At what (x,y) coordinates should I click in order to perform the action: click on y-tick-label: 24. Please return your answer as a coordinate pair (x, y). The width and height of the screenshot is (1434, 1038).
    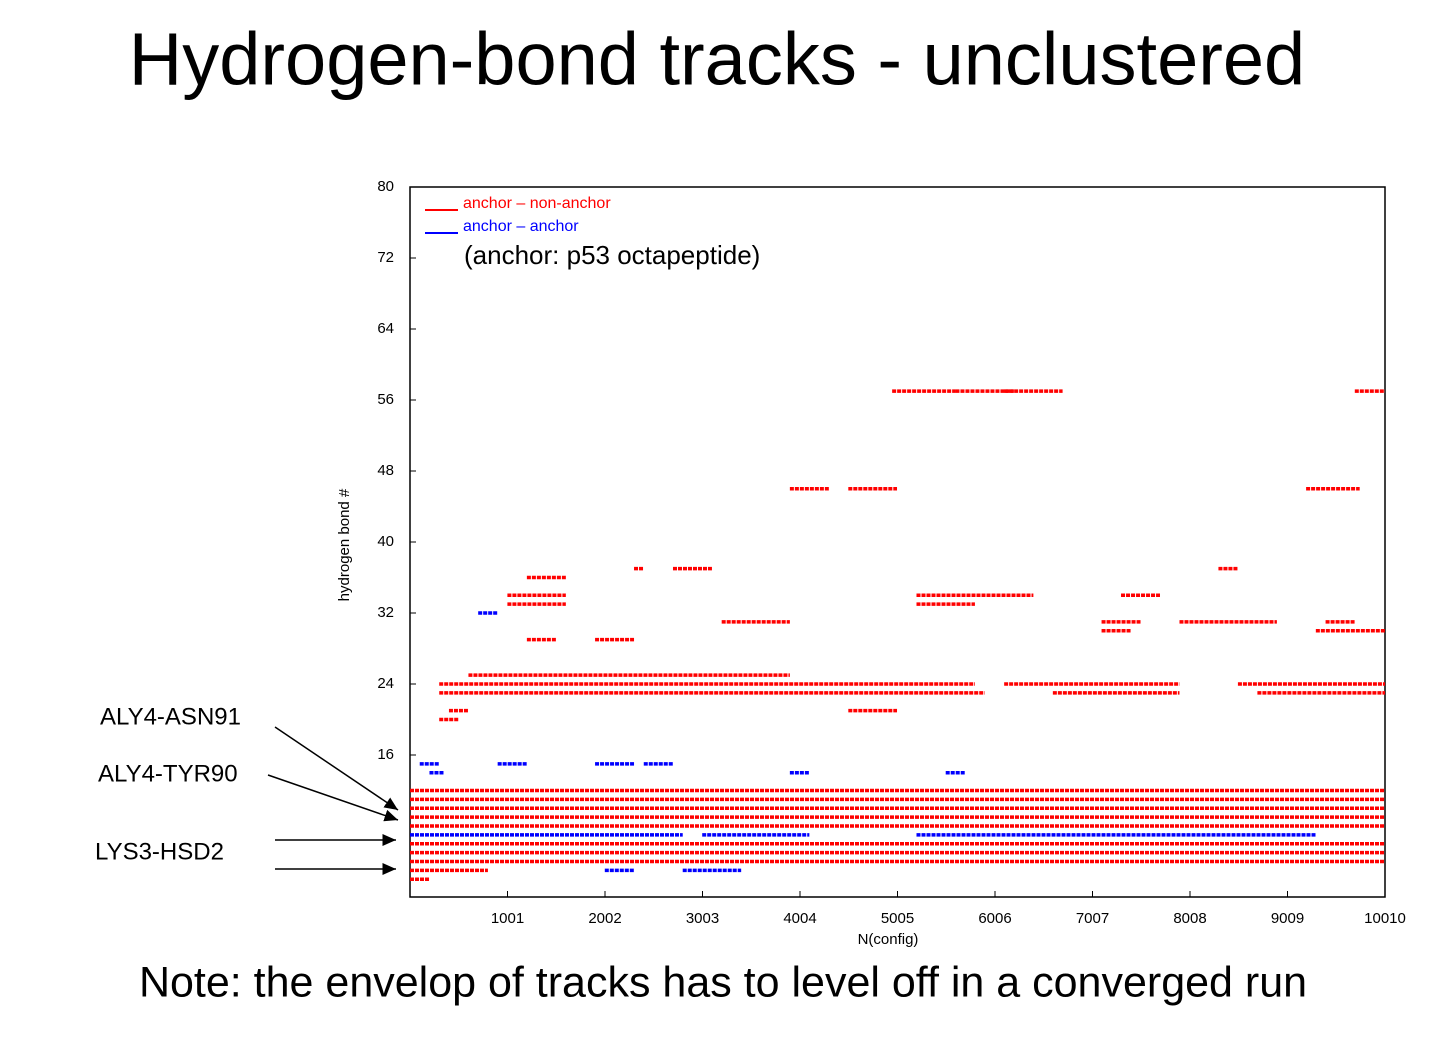
    Looking at the image, I should click on (385, 683).